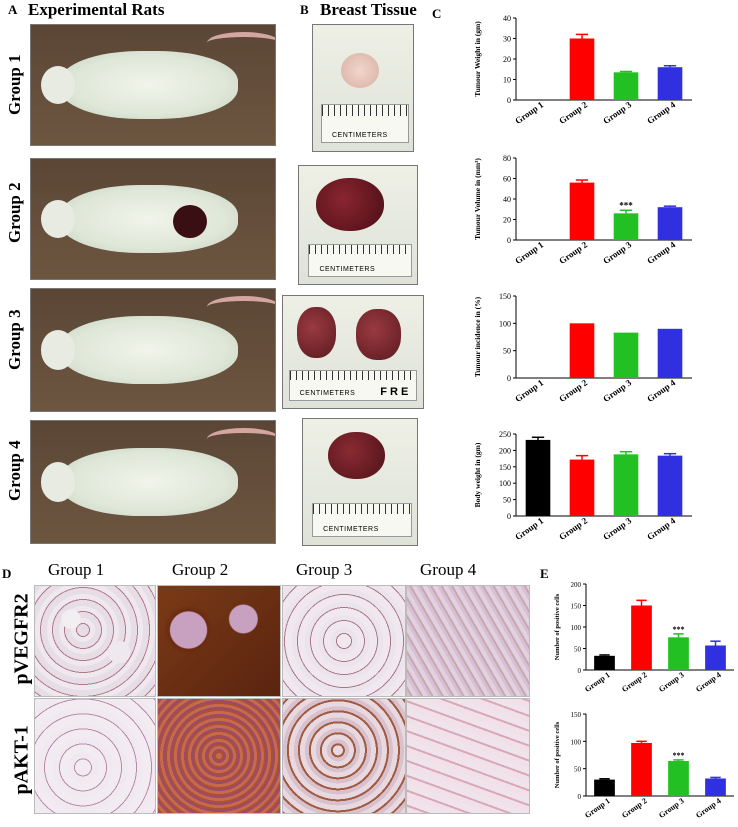  Describe the element at coordinates (353, 352) in the screenshot. I see `tissue-photo-group-3: CENTIMETERS F R E` at that location.